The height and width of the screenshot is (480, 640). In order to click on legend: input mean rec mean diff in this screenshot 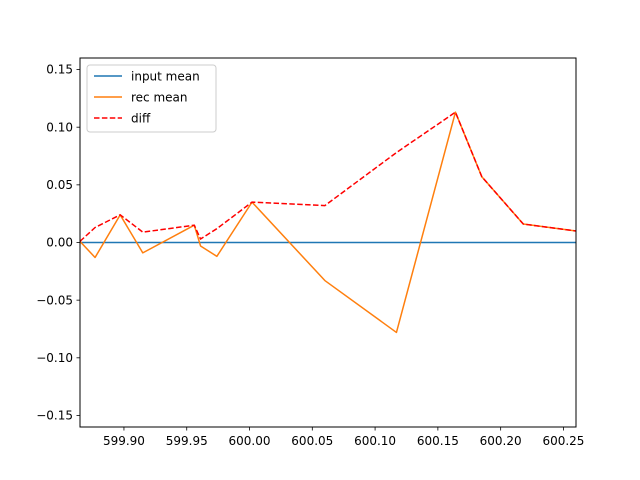, I will do `click(151, 98)`.